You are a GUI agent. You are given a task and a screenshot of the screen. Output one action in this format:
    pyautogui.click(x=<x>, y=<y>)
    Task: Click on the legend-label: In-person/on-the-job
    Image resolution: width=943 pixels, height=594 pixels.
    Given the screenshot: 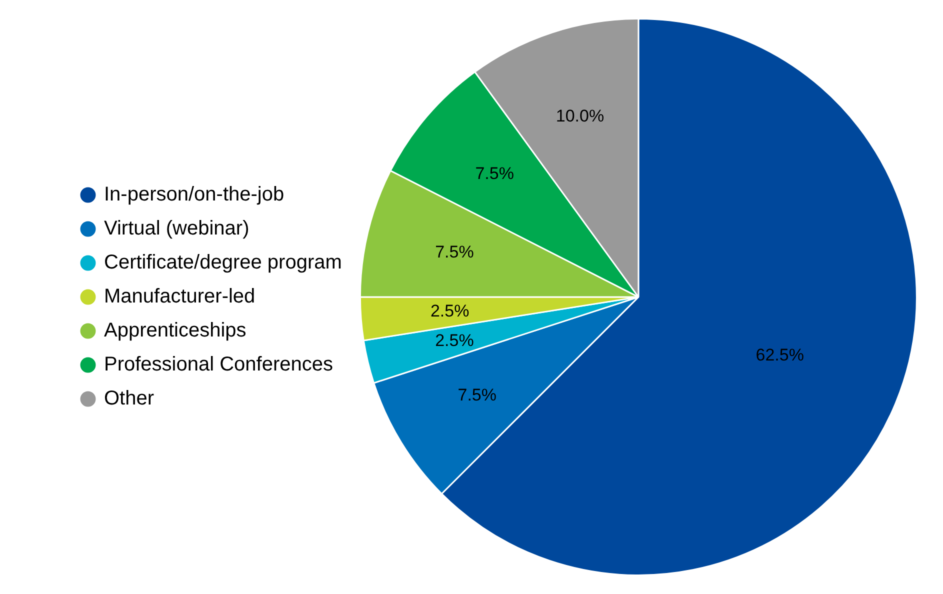 What is the action you would take?
    pyautogui.click(x=194, y=195)
    